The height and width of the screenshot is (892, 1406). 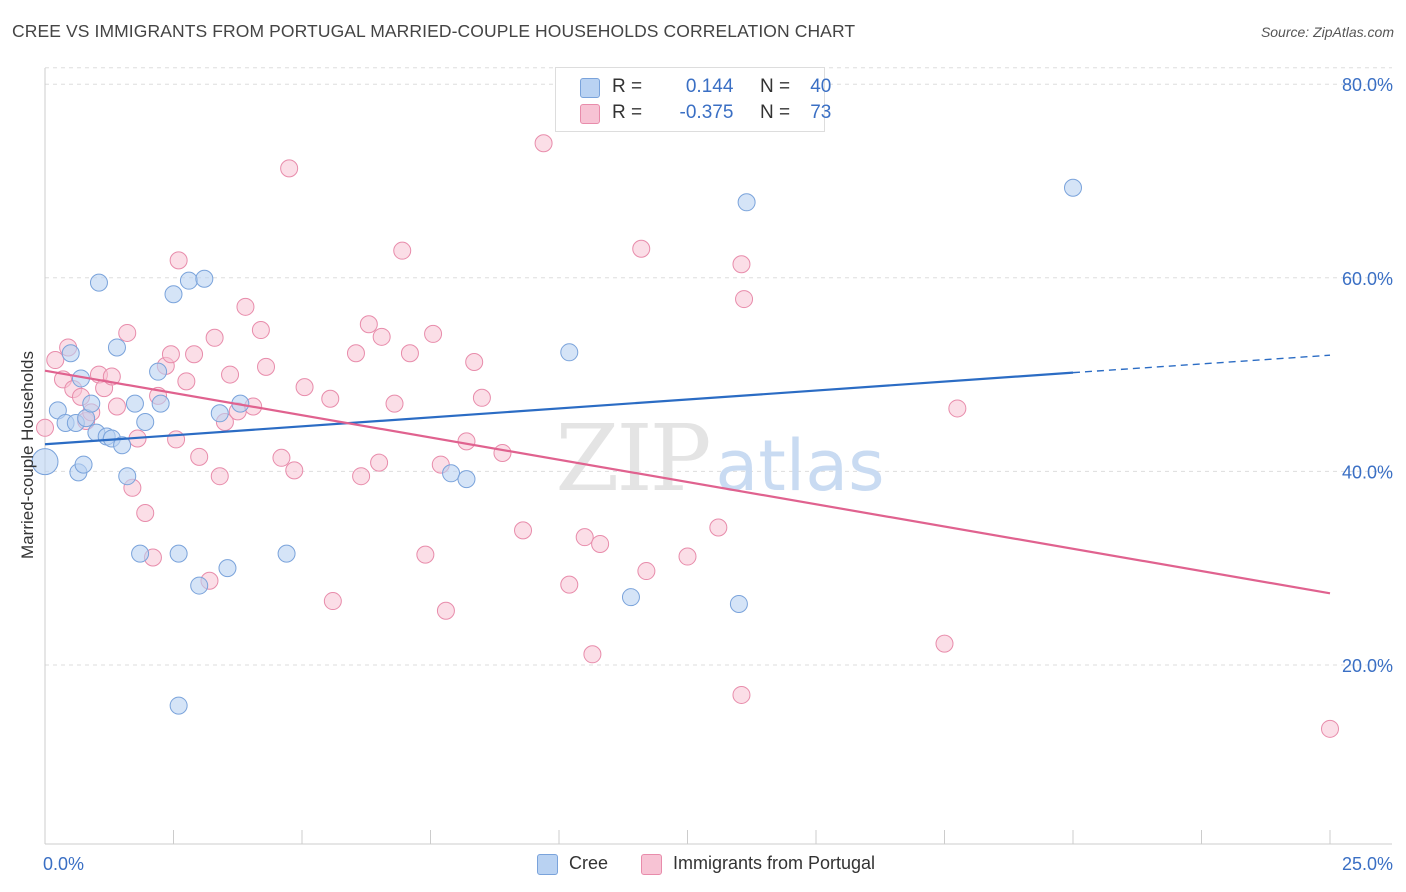 What do you see at coordinates (1201, 364) in the screenshot?
I see `cree-trend-extension` at bounding box center [1201, 364].